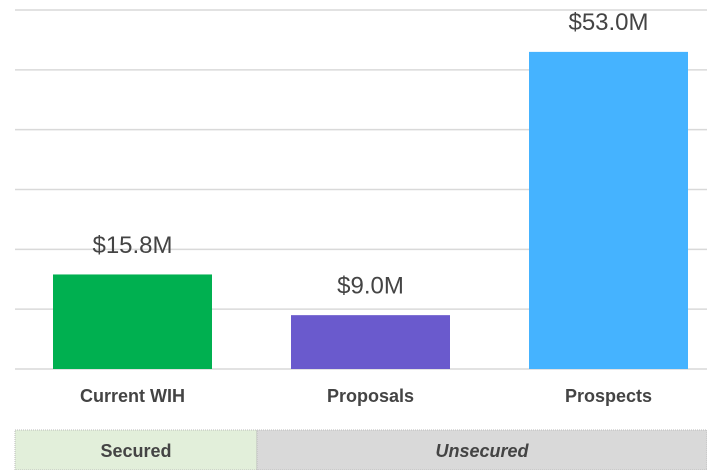  Describe the element at coordinates (132, 245) in the screenshot. I see `value-label: $15.8M` at that location.